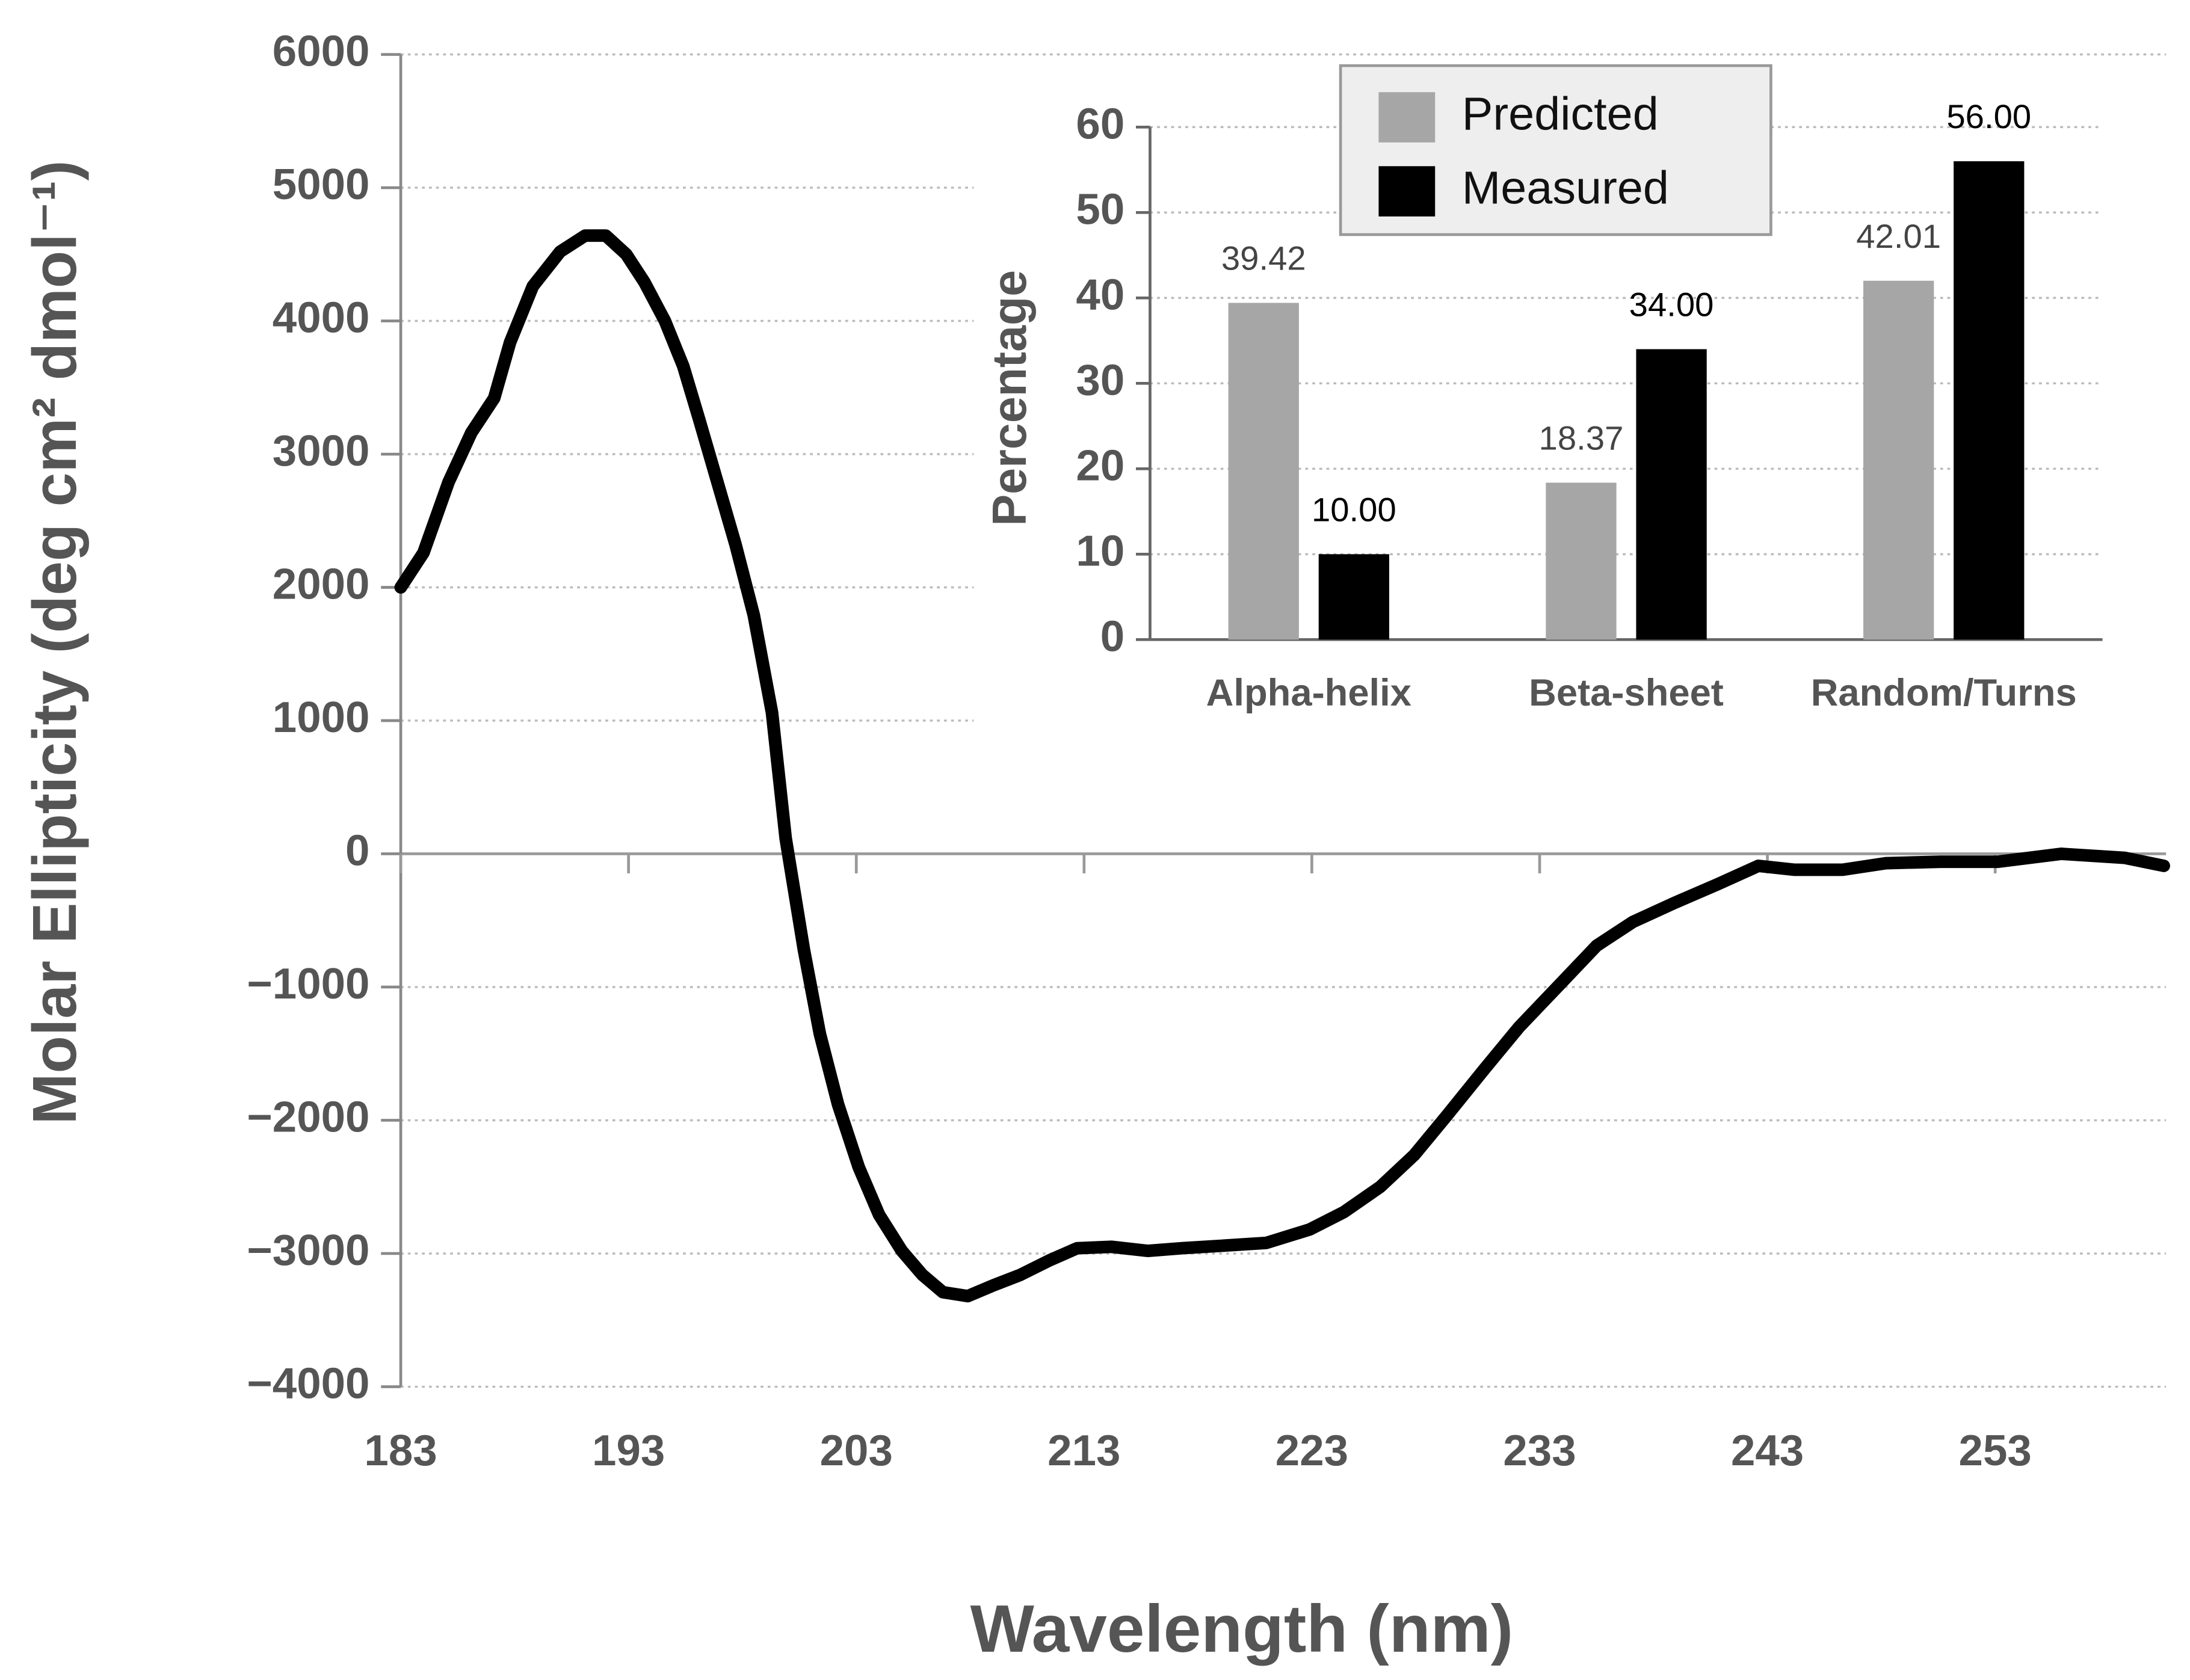 This screenshot has width=2190, height=1680. Describe the element at coordinates (1898, 236) in the screenshot. I see `value-label: 42.01` at that location.